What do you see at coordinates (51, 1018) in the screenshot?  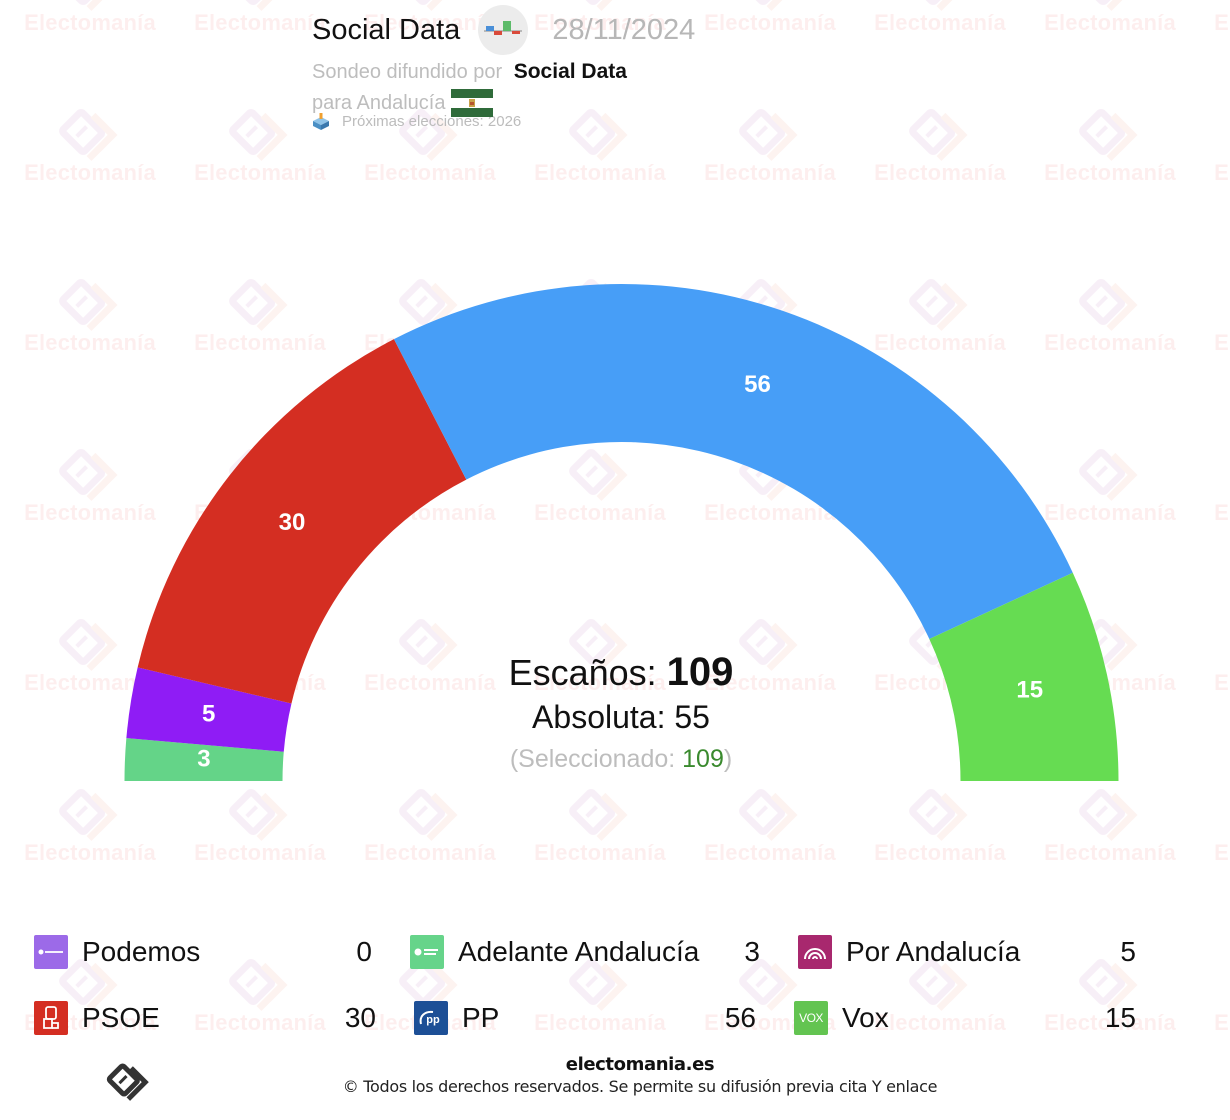 I see `psoe-logo-icon` at bounding box center [51, 1018].